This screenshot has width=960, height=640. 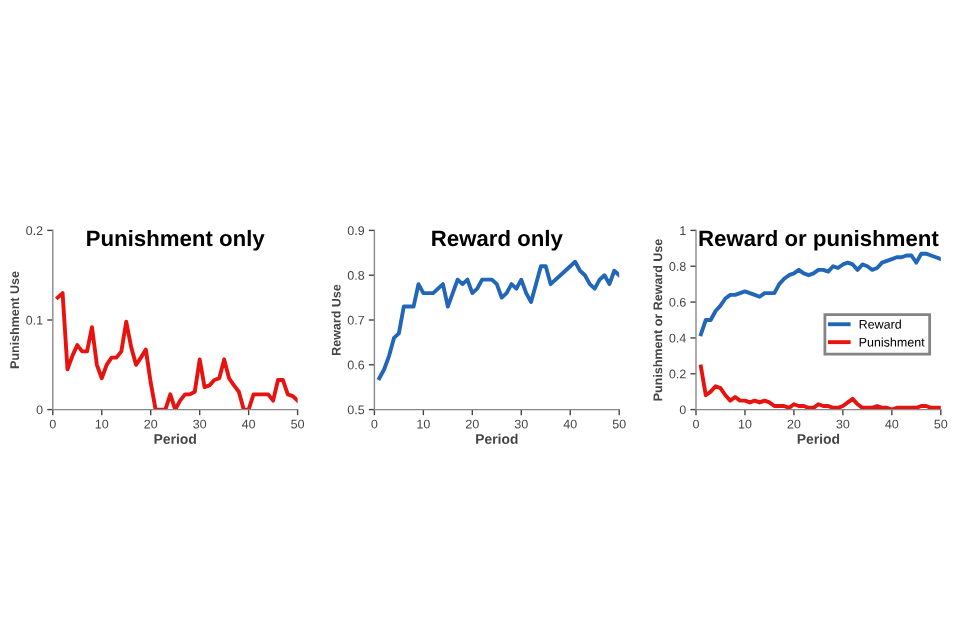 What do you see at coordinates (176, 240) in the screenshot?
I see `chart-title: Punishment only` at bounding box center [176, 240].